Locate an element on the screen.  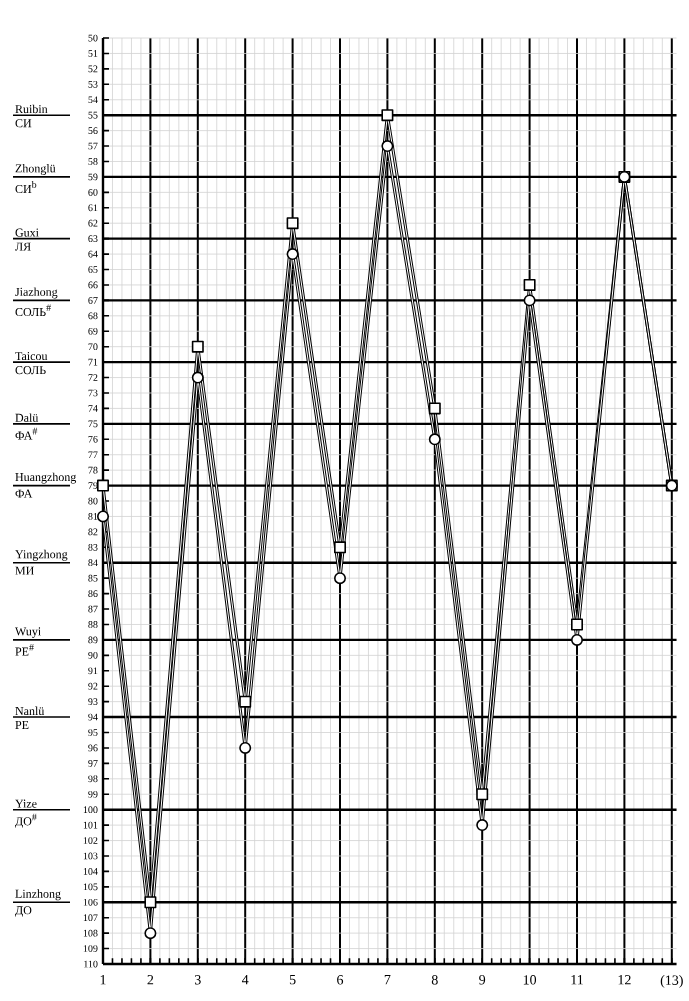
y-tick-label: 95 is located at coordinates (93, 732).